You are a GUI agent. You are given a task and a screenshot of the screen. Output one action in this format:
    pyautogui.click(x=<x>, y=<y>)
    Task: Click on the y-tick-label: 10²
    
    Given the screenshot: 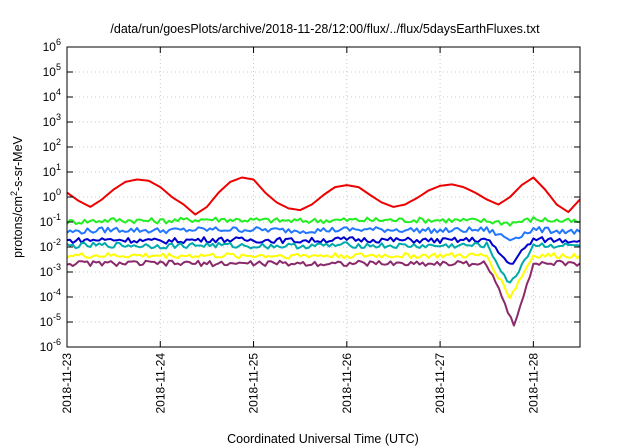 What is the action you would take?
    pyautogui.click(x=52, y=145)
    